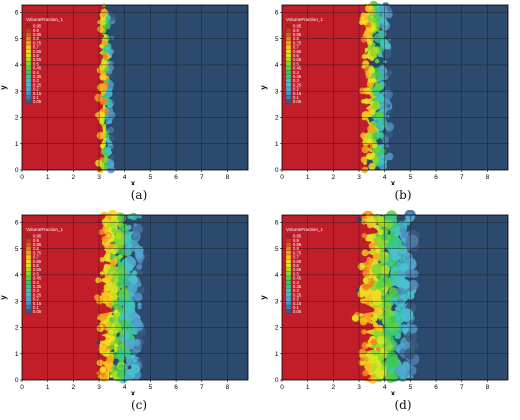  I want to click on legend-level-label: 0.3, so click(296, 290).